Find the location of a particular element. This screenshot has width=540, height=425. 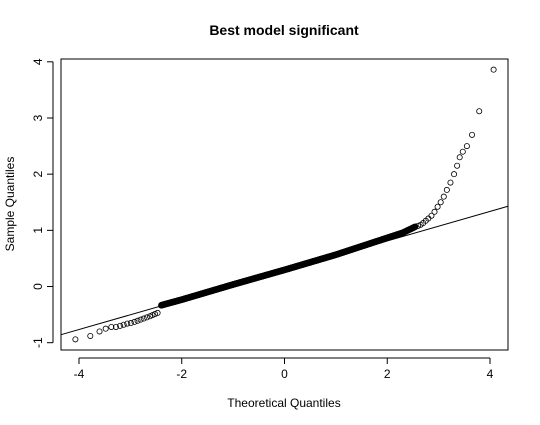

y-tick-label: 0 is located at coordinates (38, 286).